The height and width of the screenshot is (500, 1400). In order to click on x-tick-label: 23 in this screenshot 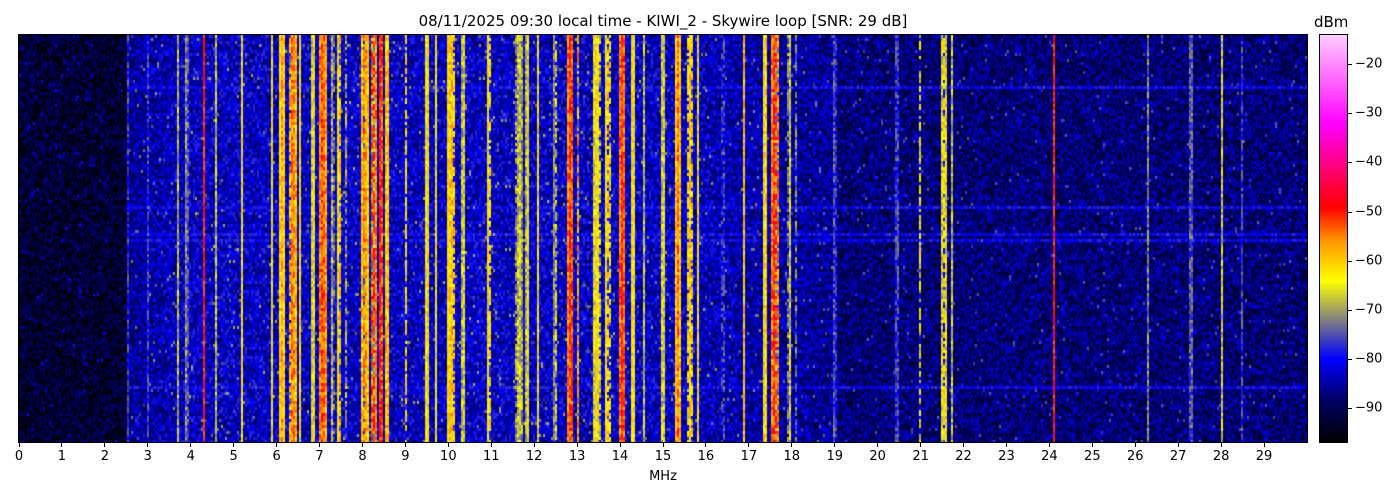, I will do `click(1006, 456)`.